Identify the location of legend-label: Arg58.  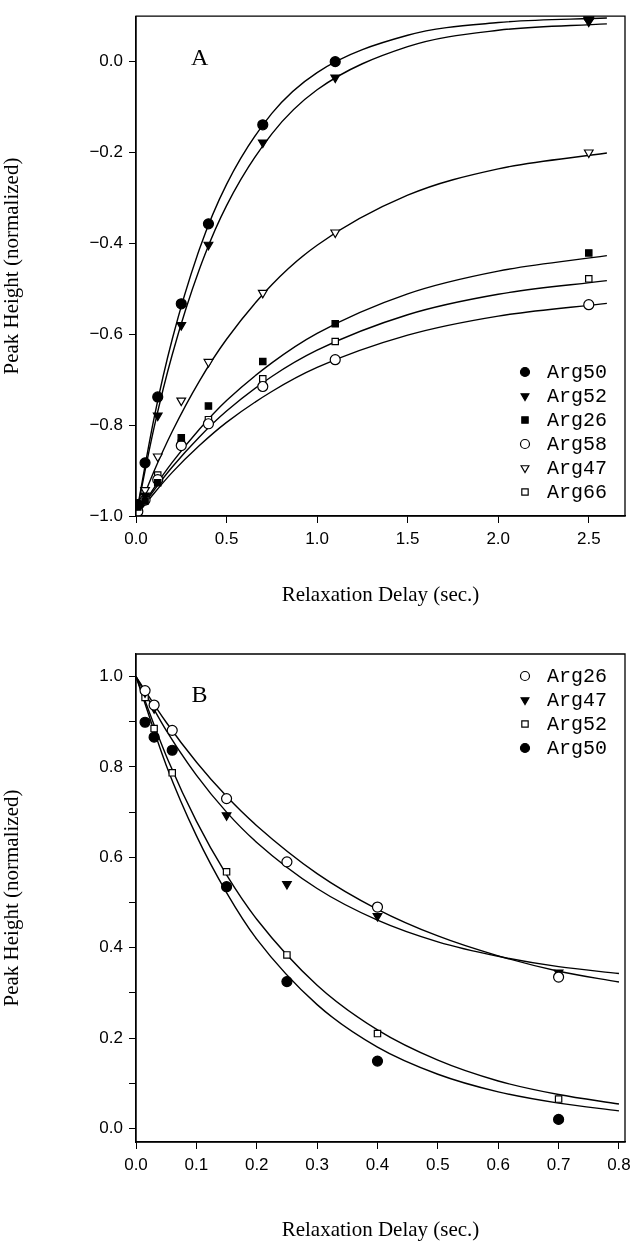
(577, 445).